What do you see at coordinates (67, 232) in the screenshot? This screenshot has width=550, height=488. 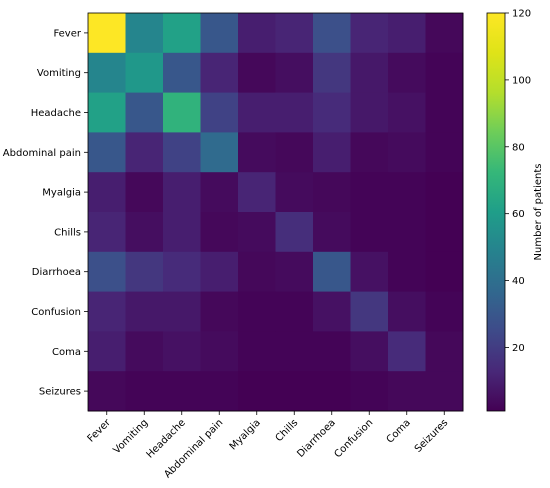 I see `row-label: Chills` at bounding box center [67, 232].